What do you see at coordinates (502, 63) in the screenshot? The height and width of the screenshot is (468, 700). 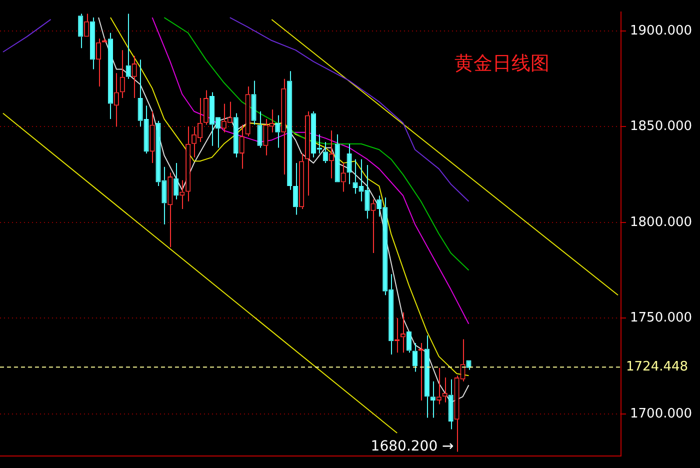 I see `text: 黄金日线图` at bounding box center [502, 63].